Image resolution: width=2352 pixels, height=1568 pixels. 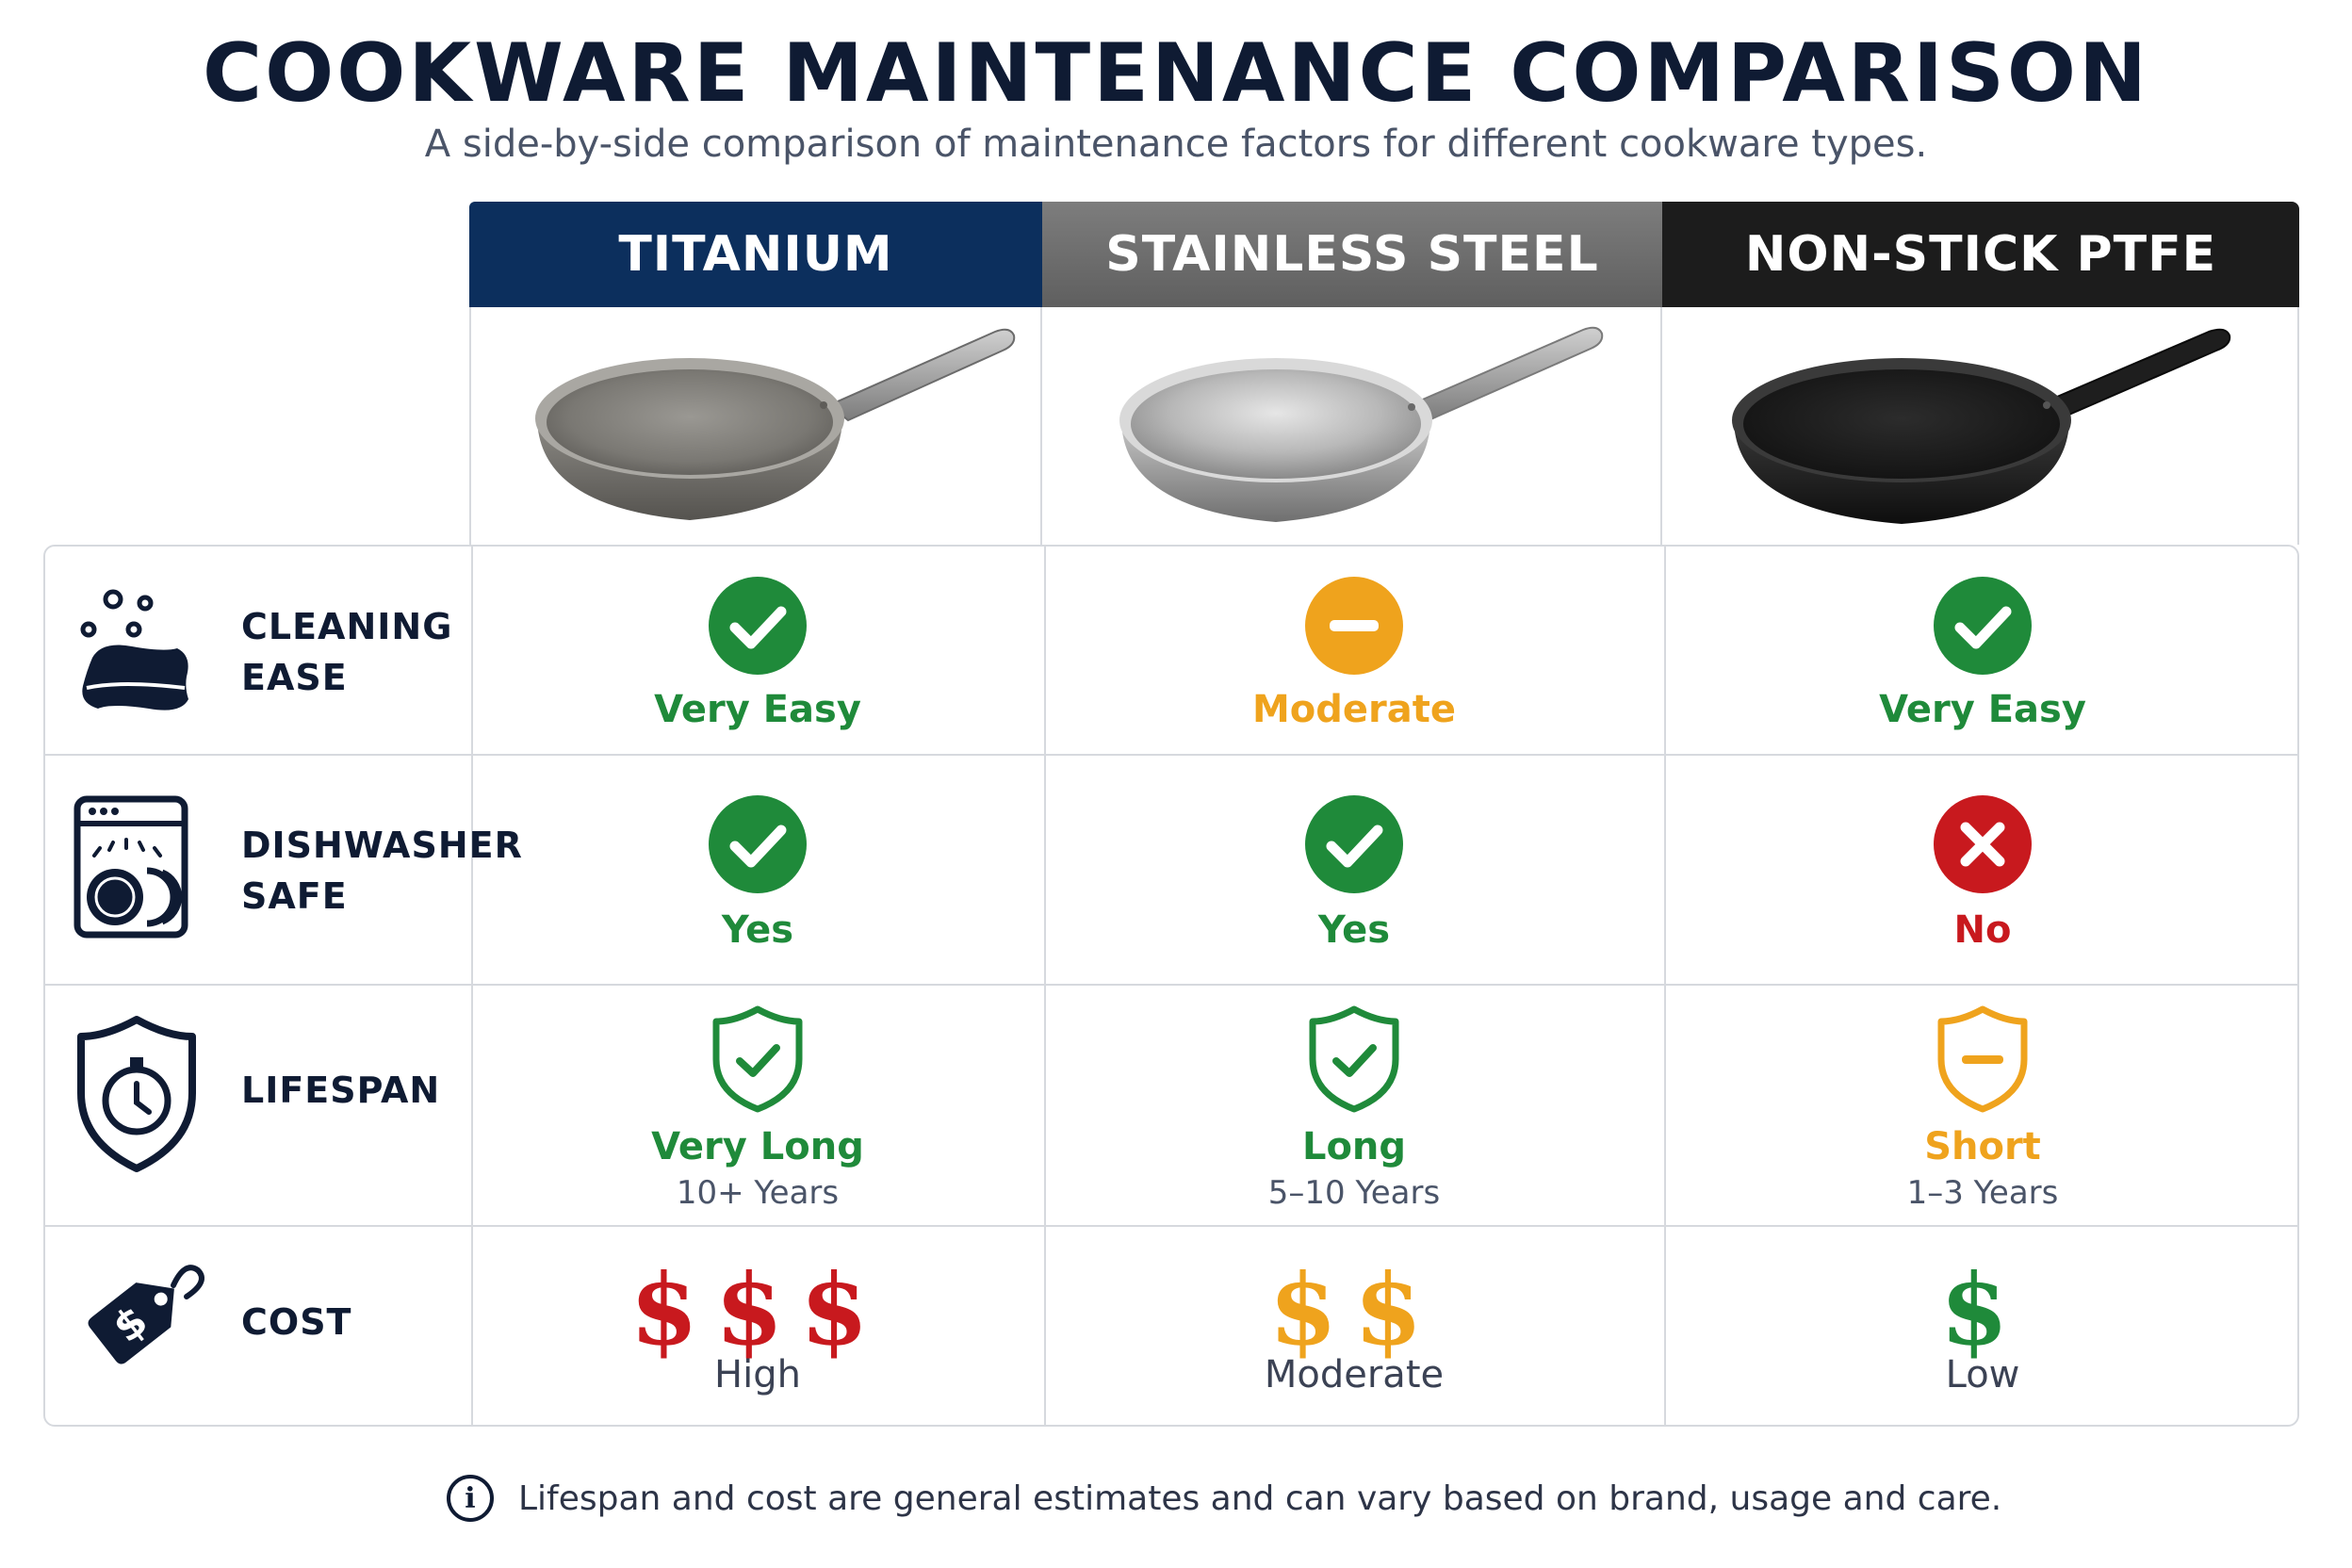 I want to click on cost-symbols: $$$, so click(x=757, y=1309).